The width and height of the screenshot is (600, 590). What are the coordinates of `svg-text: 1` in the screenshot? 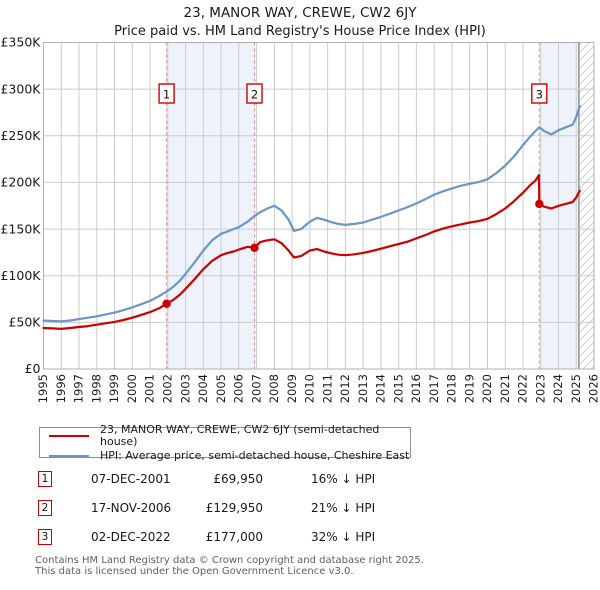 It's located at (166, 95).